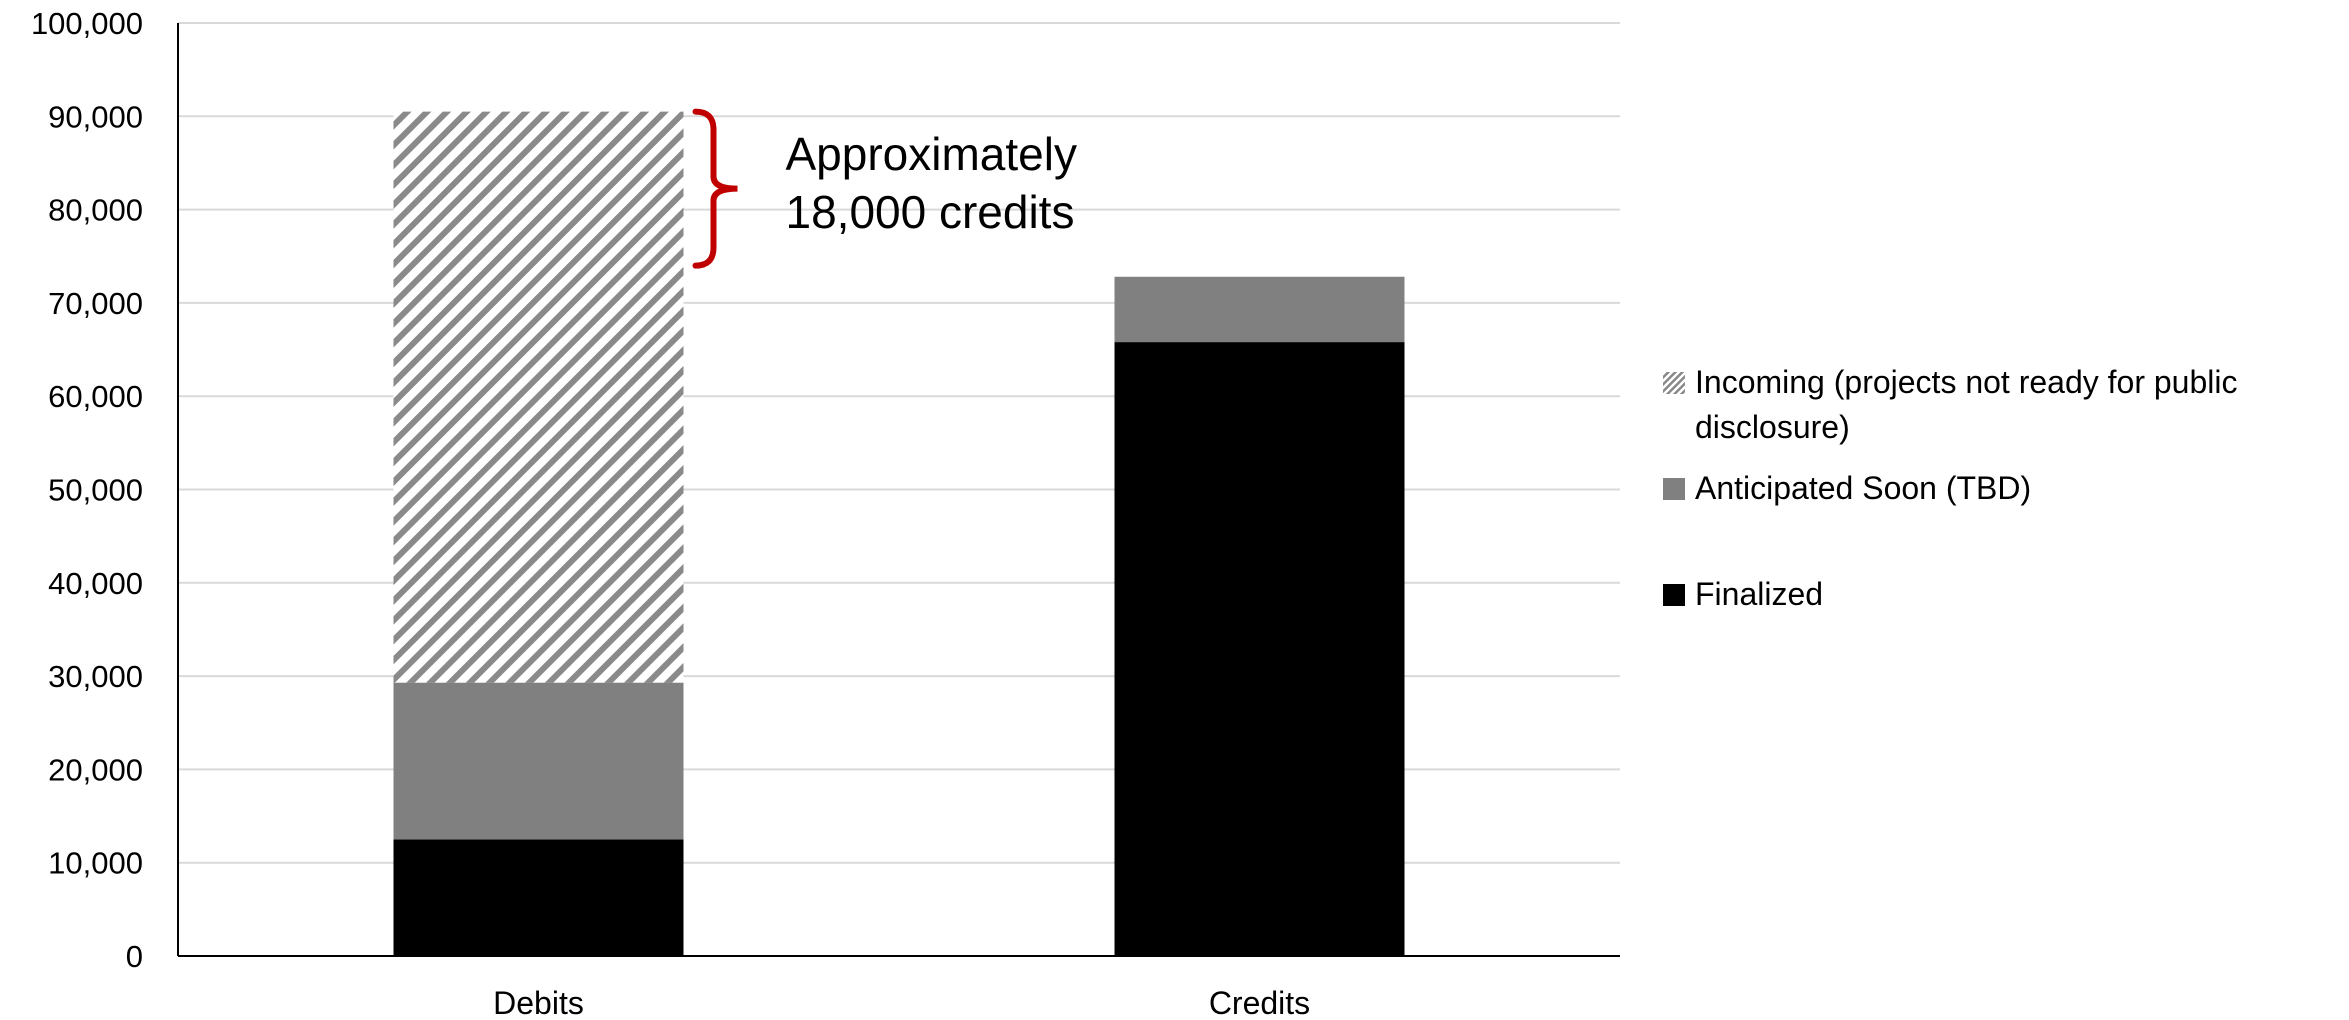  Describe the element at coordinates (1674, 489) in the screenshot. I see `legend-swatch-anticipated` at that location.